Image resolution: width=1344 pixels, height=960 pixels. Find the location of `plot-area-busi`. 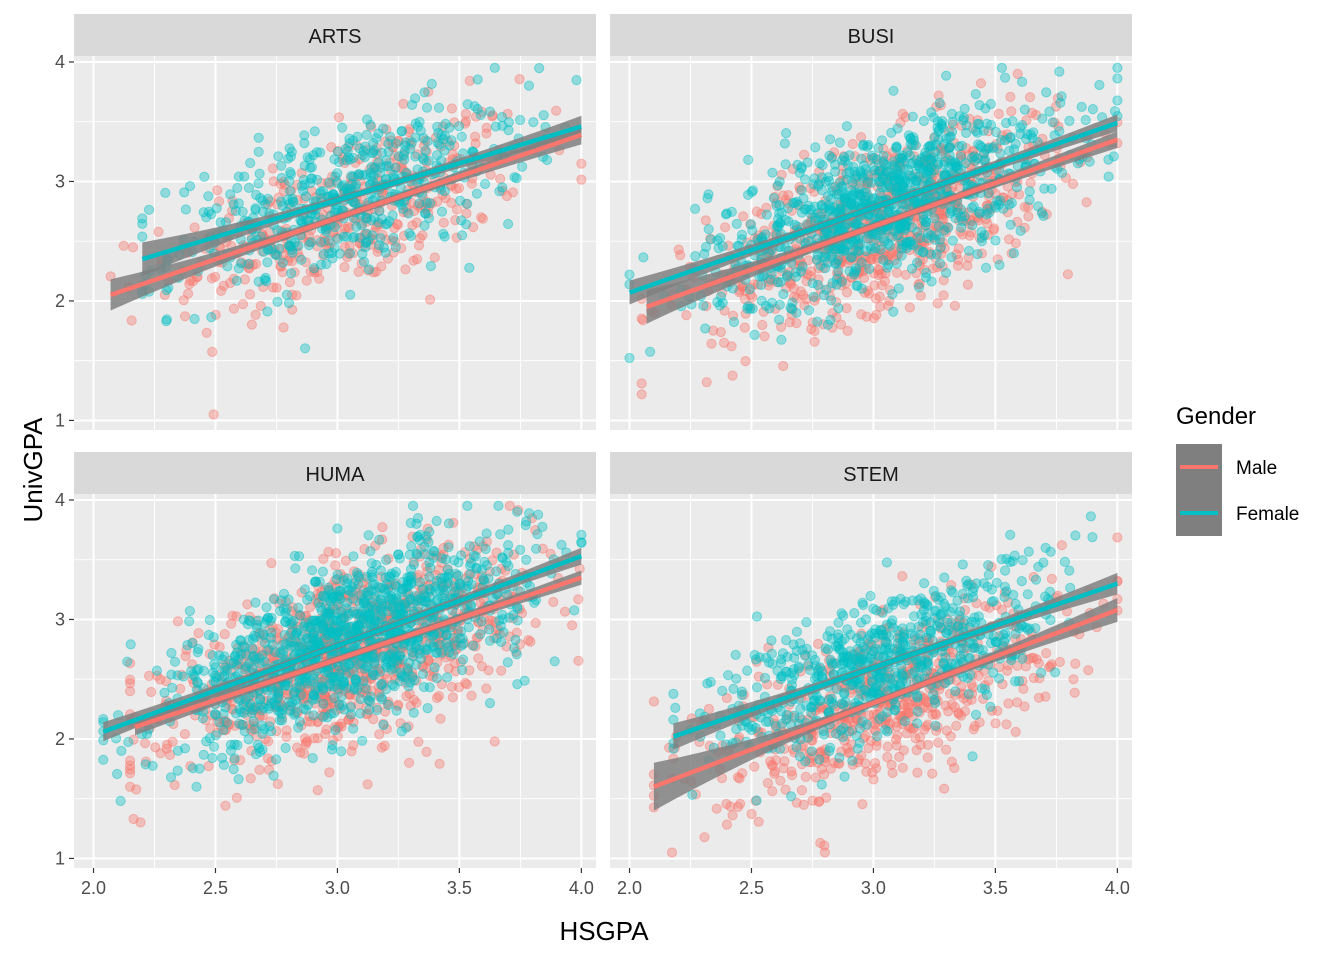

plot-area-busi is located at coordinates (873, 231).